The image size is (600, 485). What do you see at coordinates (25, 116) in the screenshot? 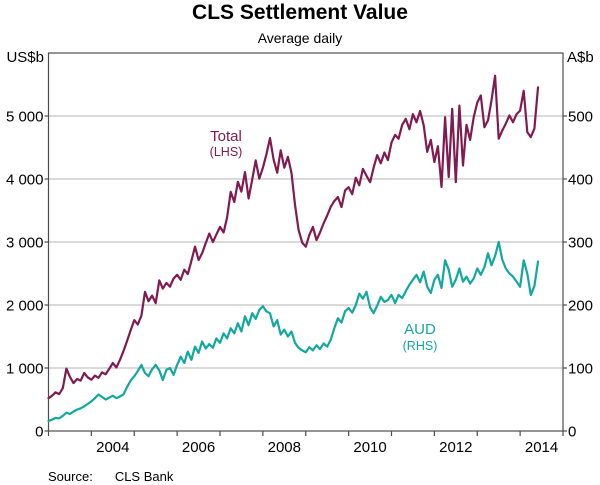
I see `left-axis-tick-label: 5 000` at bounding box center [25, 116].